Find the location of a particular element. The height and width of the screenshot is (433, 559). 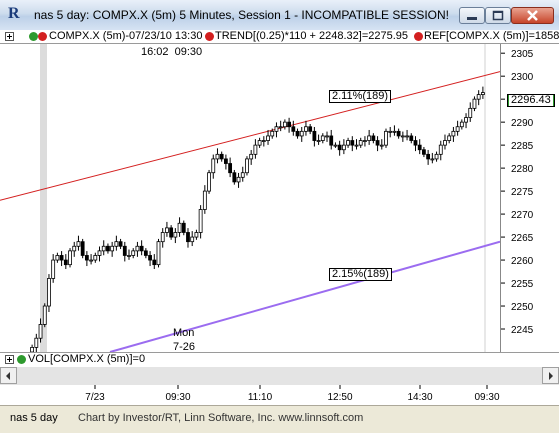

time-axis: 7/23 09:30 11:10 12:50 14:30 09:30 is located at coordinates (279, 395).